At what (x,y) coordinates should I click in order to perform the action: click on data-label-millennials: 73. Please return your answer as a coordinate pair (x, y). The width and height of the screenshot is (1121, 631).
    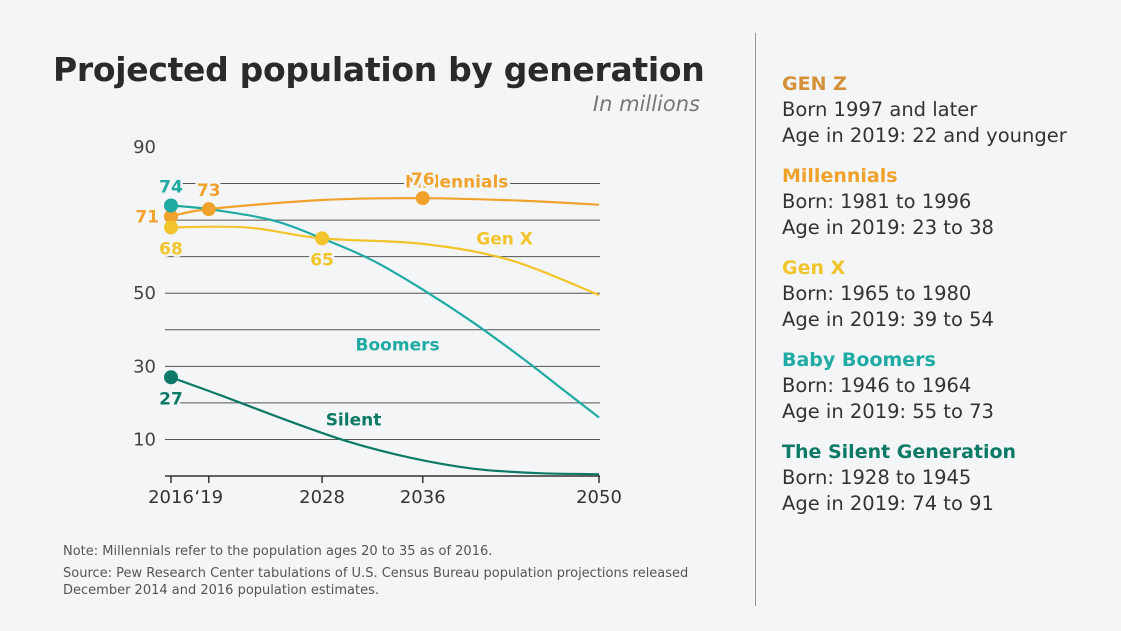
    Looking at the image, I should click on (209, 191).